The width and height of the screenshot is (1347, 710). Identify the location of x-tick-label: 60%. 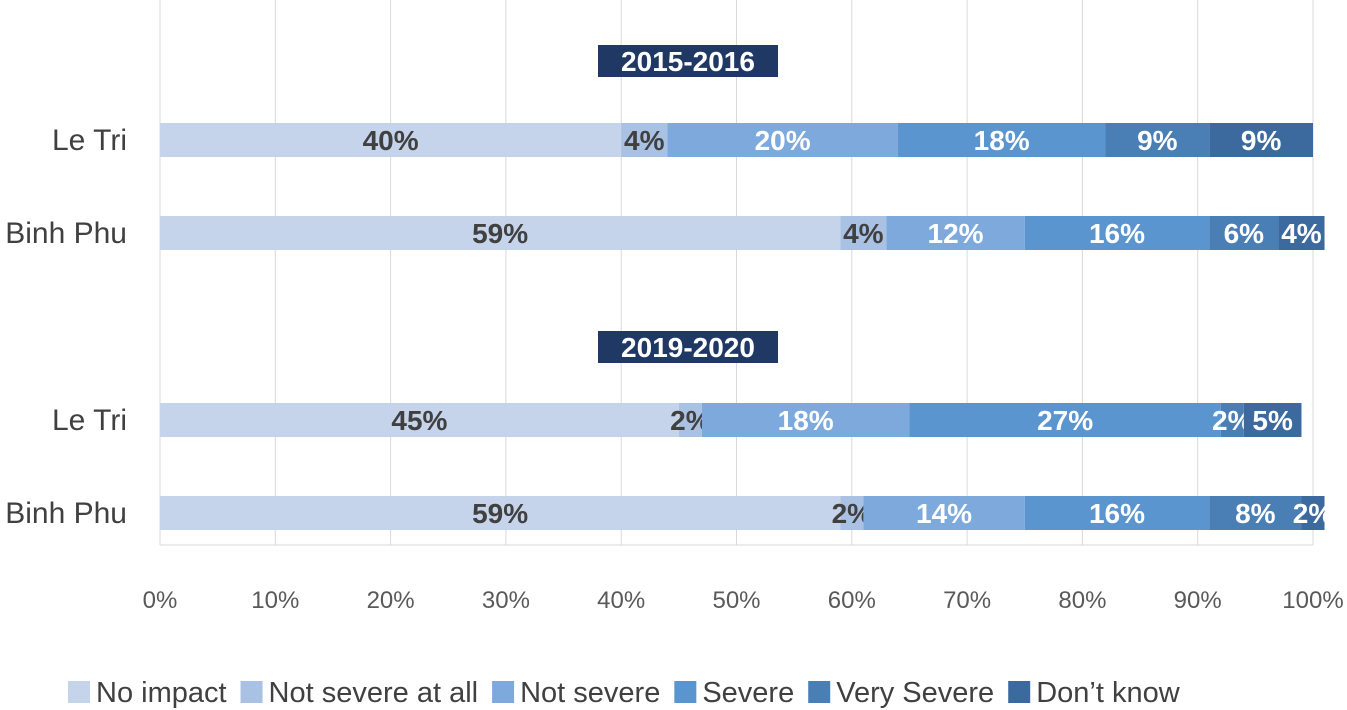
(852, 600).